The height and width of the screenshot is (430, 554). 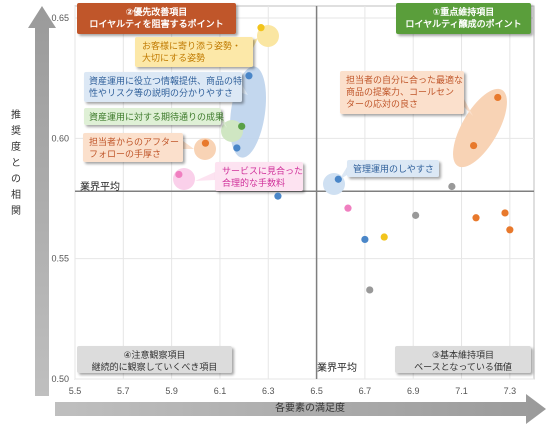 What do you see at coordinates (156, 117) in the screenshot?
I see `callout-text-line: 資産運用に対する期待通りの成果` at bounding box center [156, 117].